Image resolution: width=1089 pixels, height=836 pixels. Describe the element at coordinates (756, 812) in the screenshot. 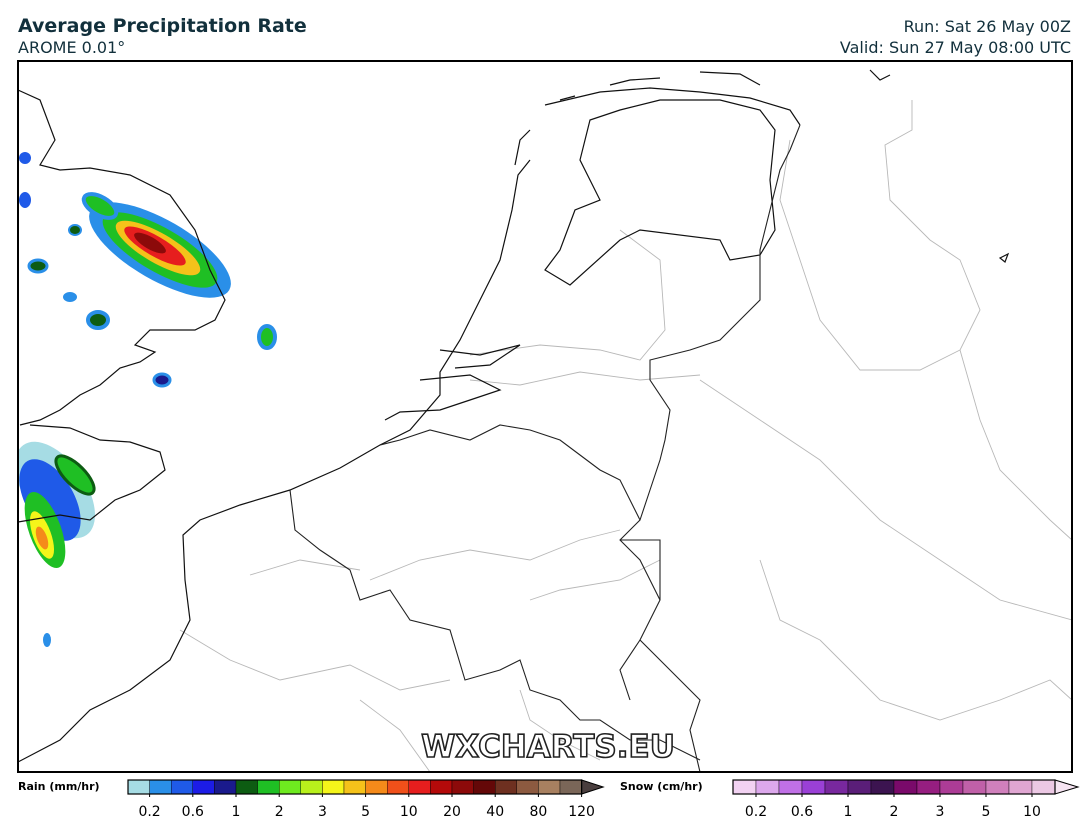

I see `snow-tick-label: 0.2` at that location.